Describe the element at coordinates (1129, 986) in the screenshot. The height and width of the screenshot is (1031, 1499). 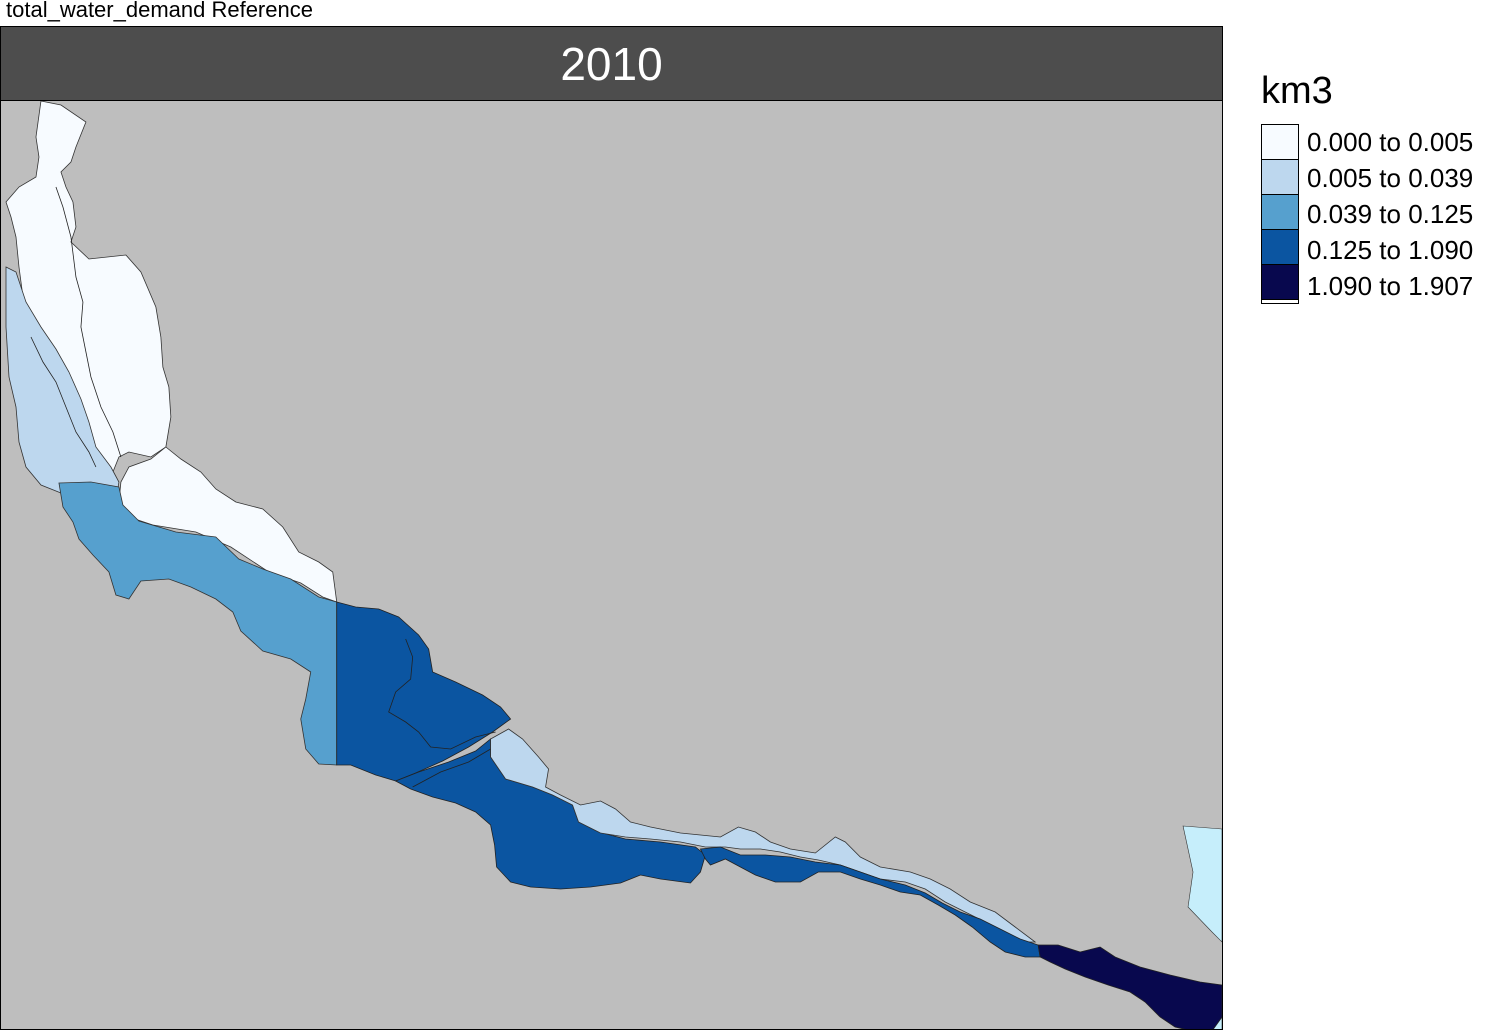
I see `region-south-east-terminal` at that location.